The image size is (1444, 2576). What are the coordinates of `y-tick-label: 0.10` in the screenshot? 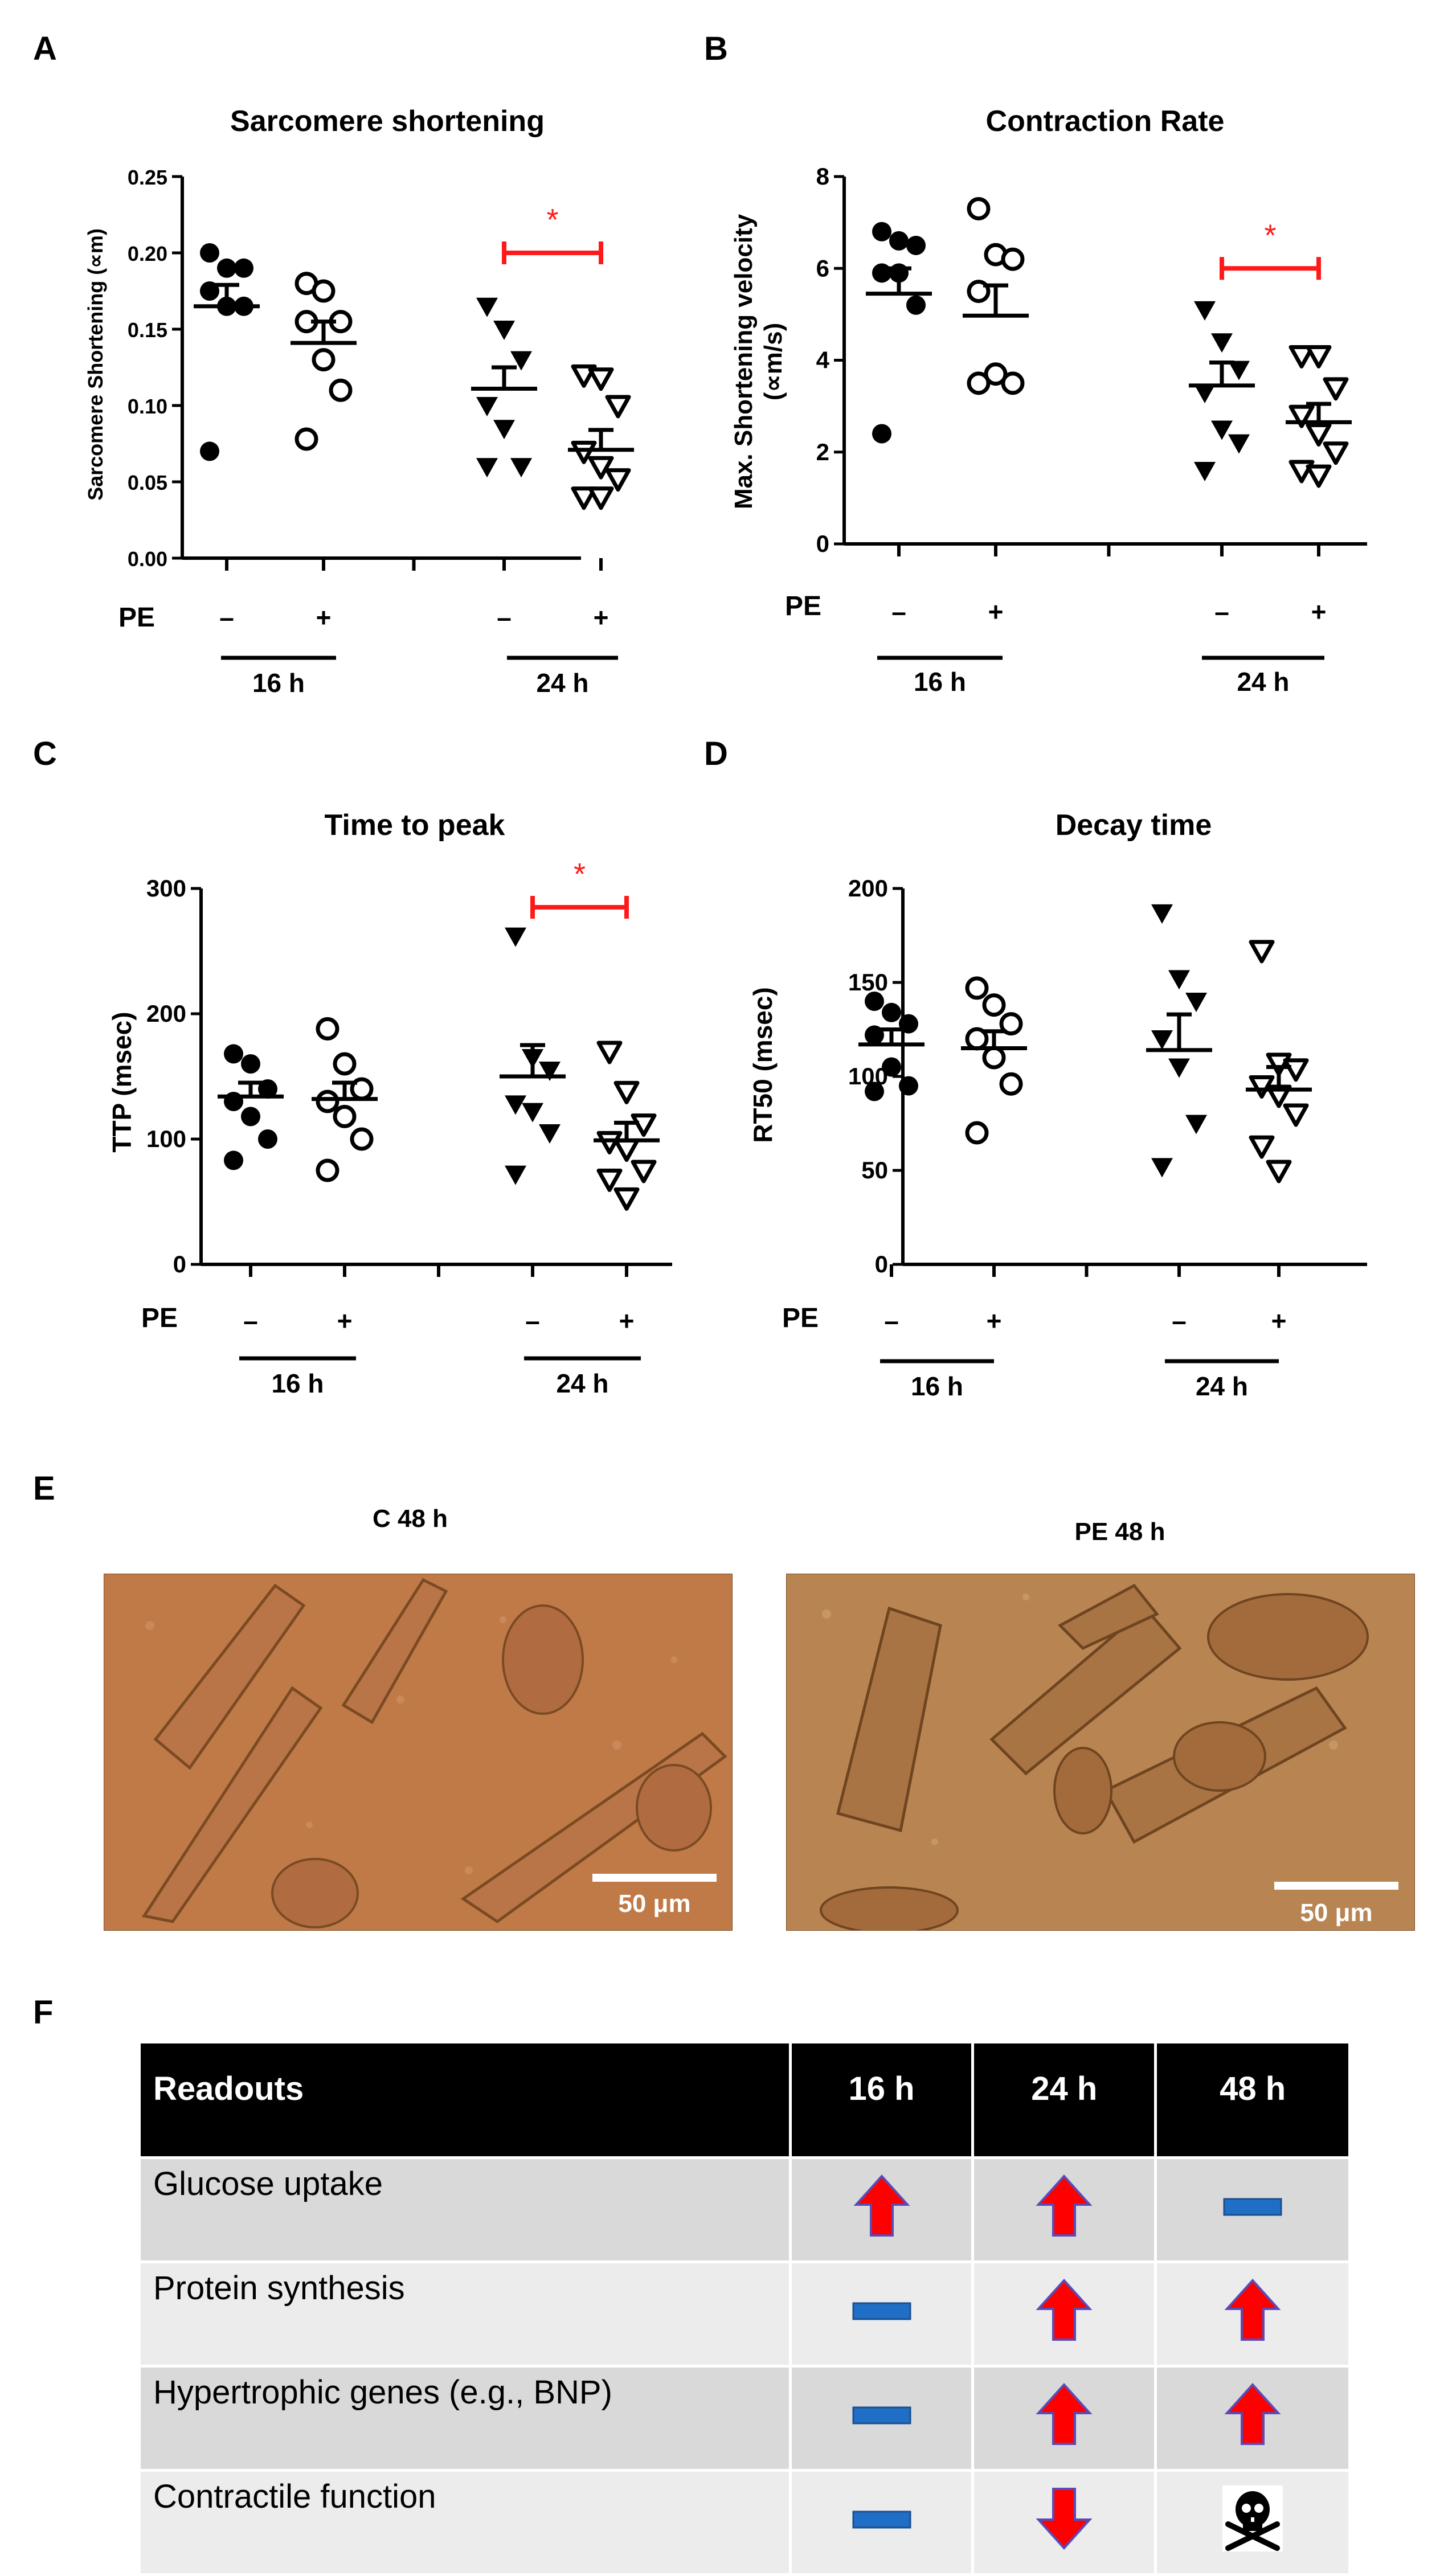 It's located at (147, 406).